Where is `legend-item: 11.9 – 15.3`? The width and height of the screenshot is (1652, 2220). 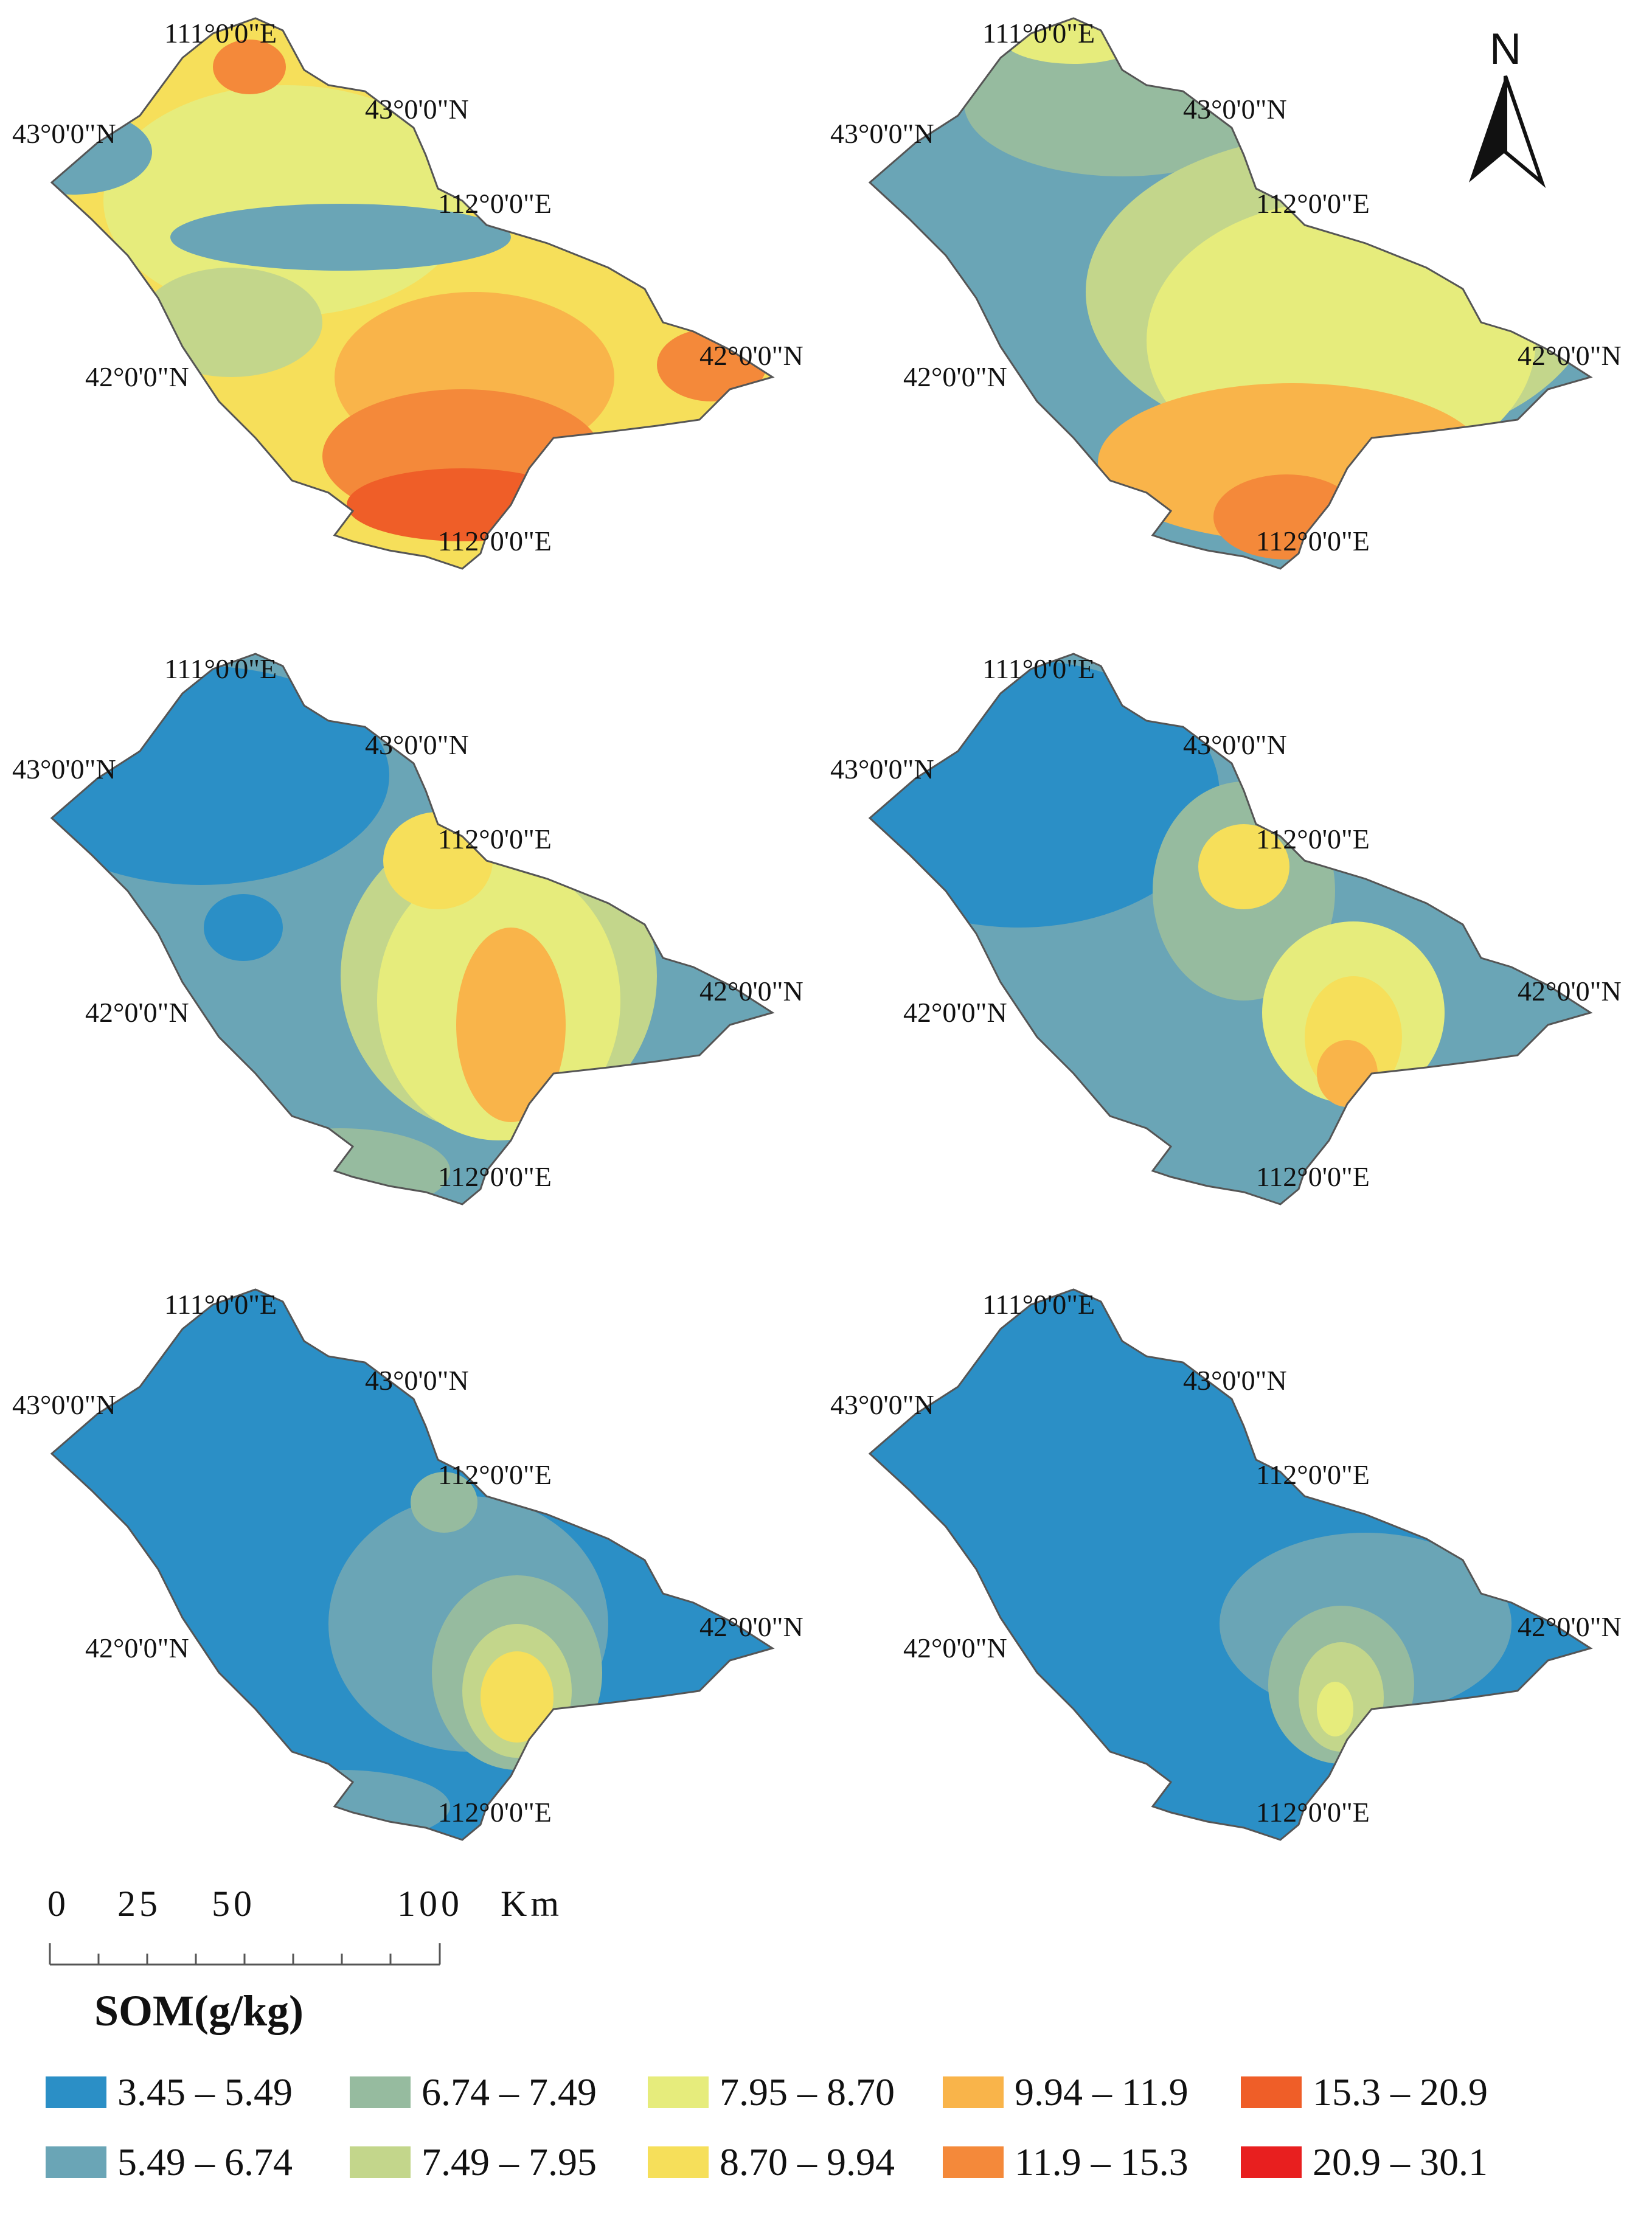
legend-item: 11.9 – 15.3 is located at coordinates (1066, 2162).